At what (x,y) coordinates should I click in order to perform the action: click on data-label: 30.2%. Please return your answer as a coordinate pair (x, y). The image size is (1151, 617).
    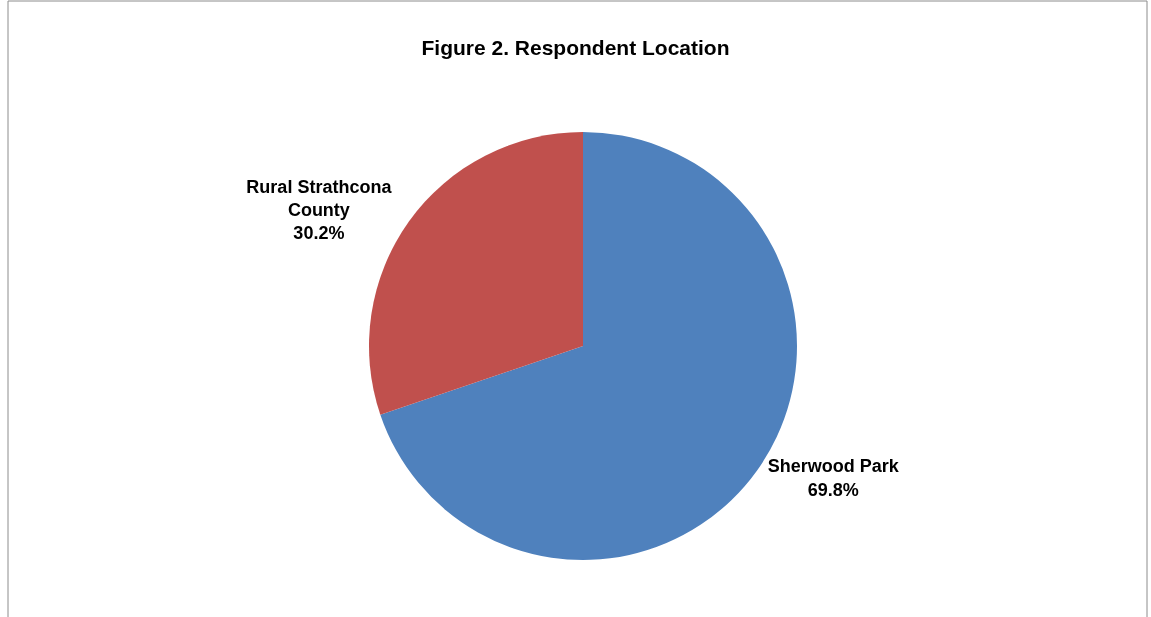
    Looking at the image, I should click on (319, 233).